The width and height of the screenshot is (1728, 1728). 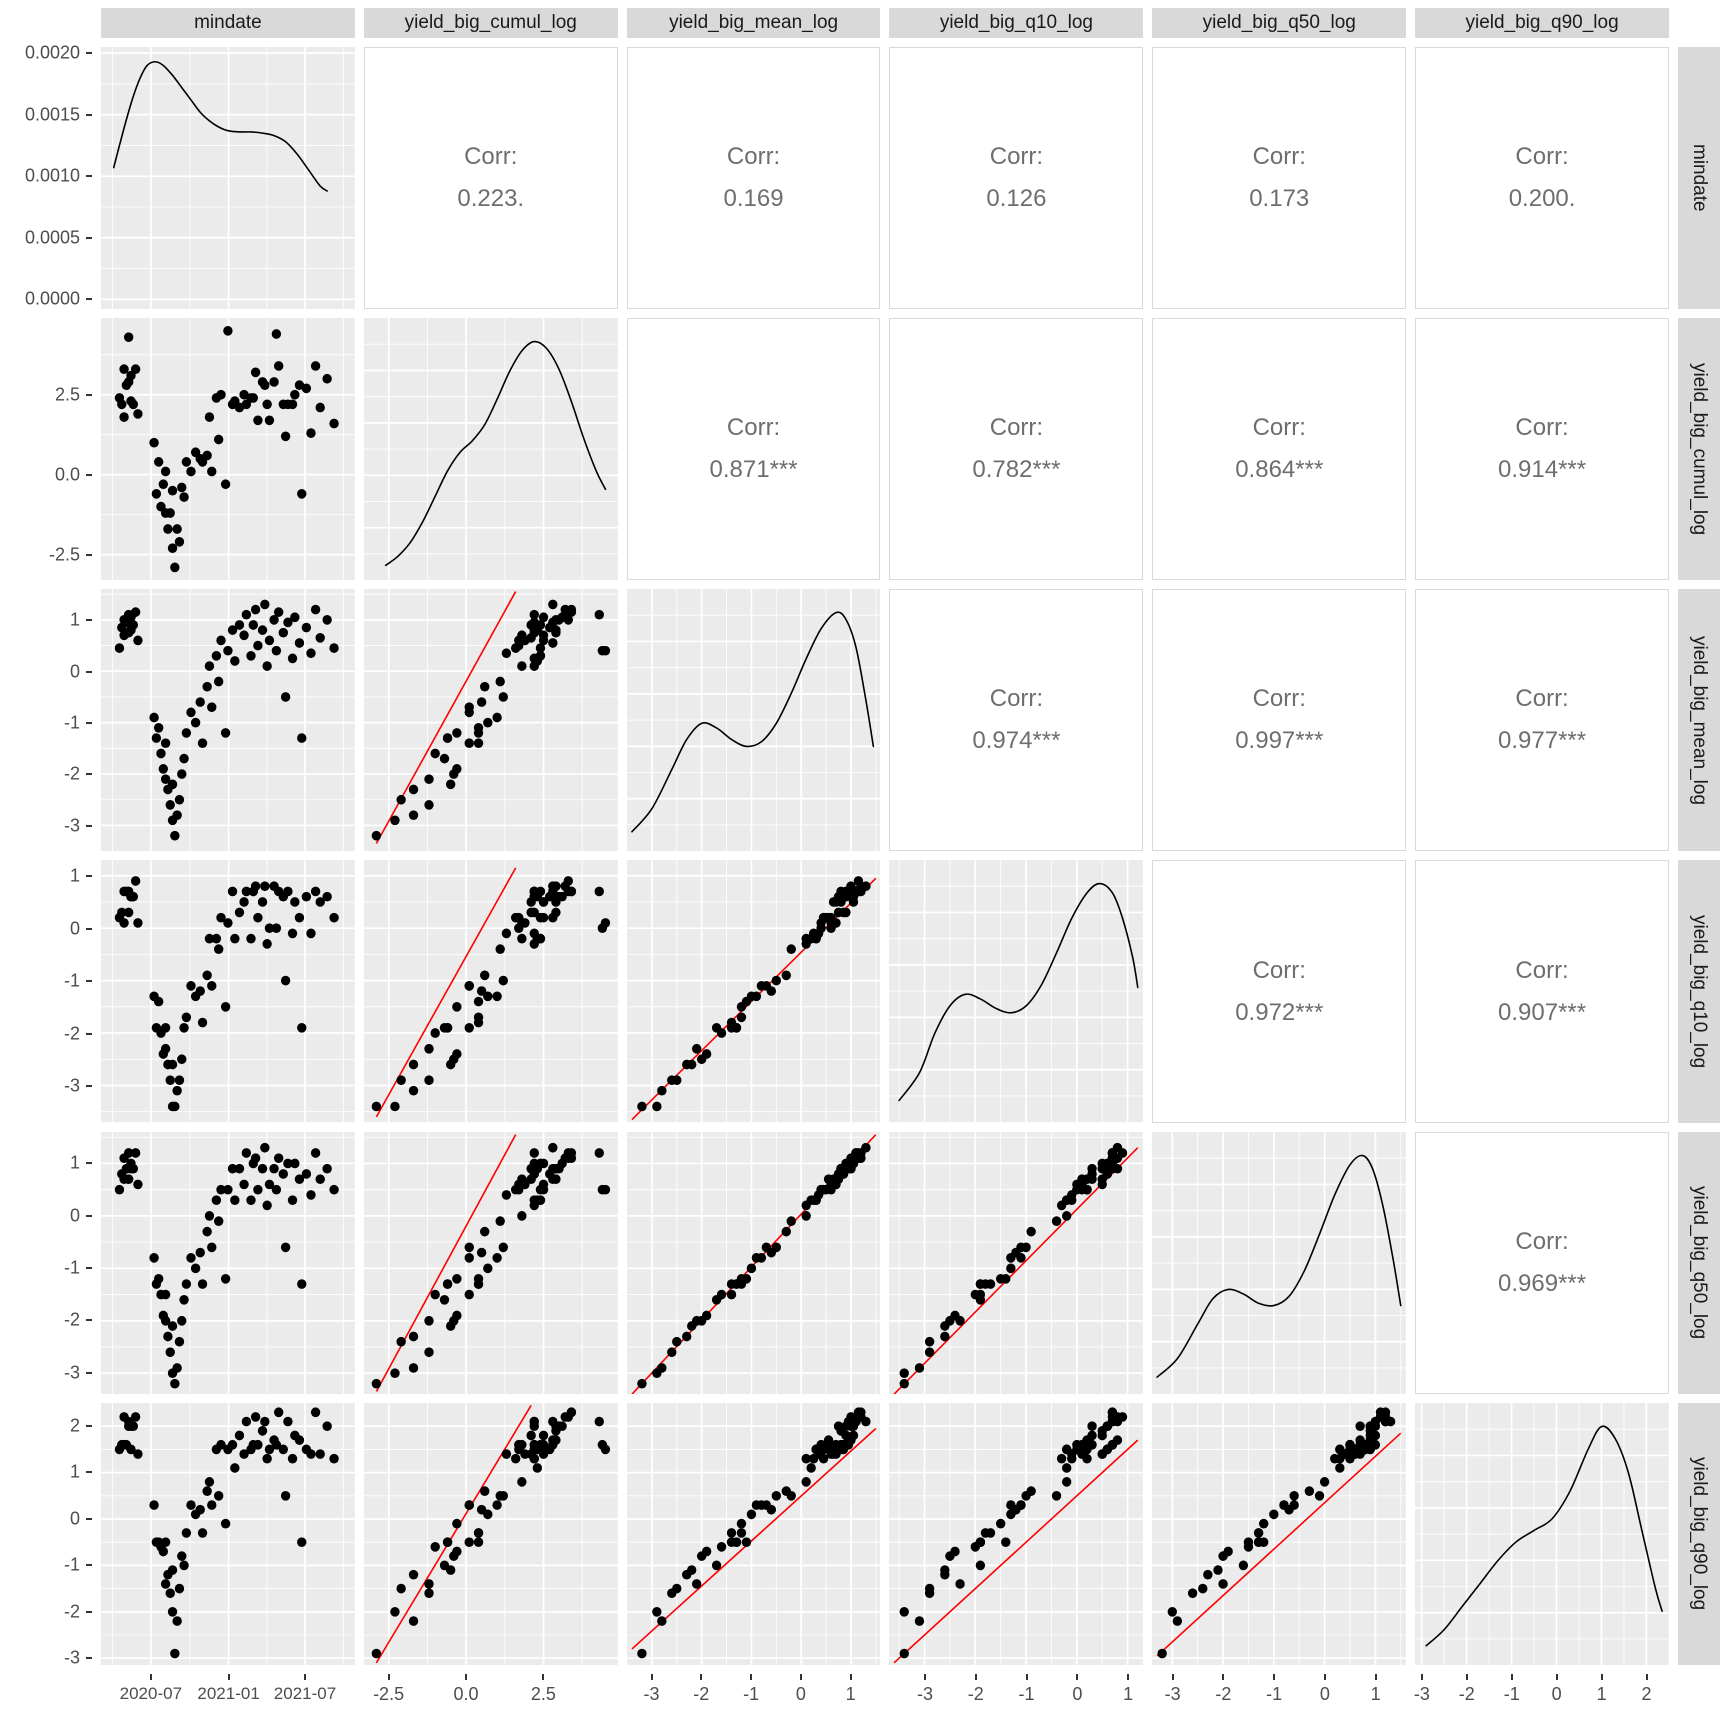 What do you see at coordinates (74, 619) in the screenshot?
I see `y-tick-label: 1` at bounding box center [74, 619].